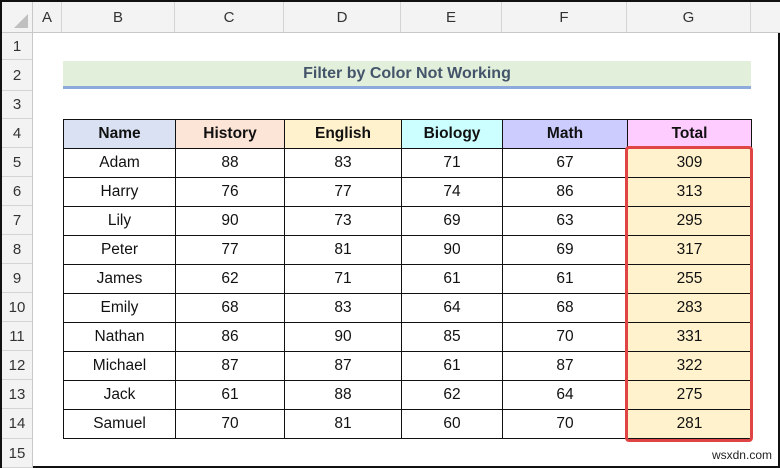  I want to click on row-header-10: 10, so click(17, 307).